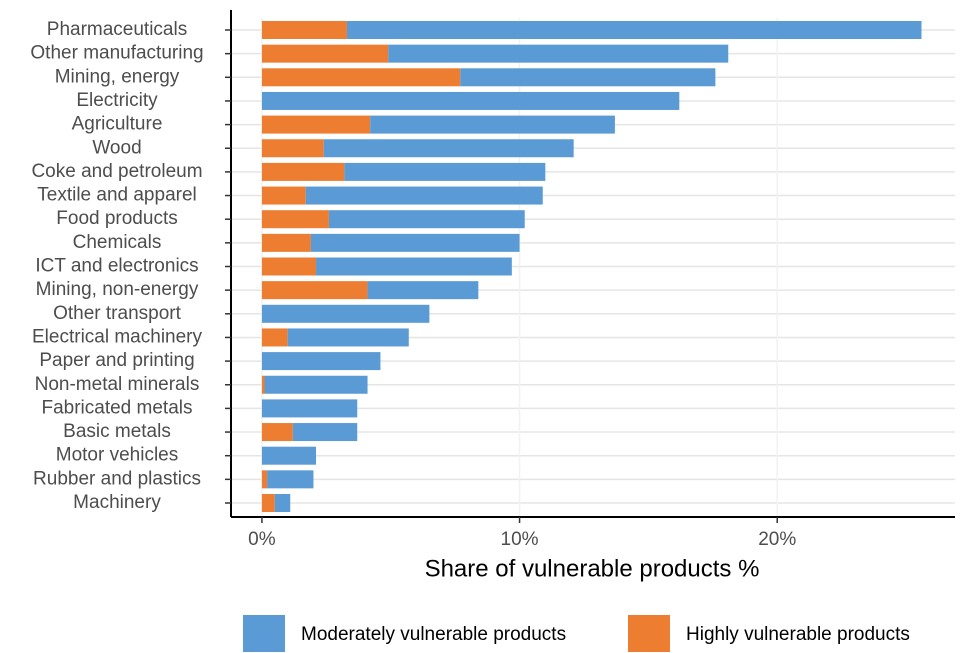 Image resolution: width=960 pixels, height=653 pixels. I want to click on y-tick-label: Food products, so click(116, 218).